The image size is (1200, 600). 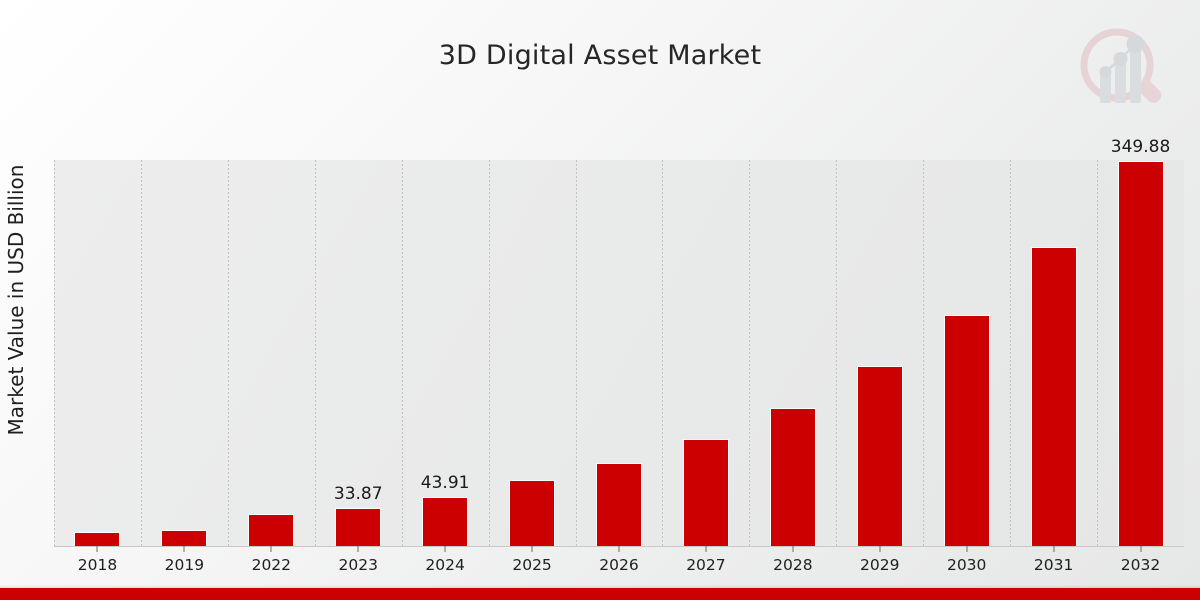 I want to click on x-tick-label: 2030, so click(x=966, y=565).